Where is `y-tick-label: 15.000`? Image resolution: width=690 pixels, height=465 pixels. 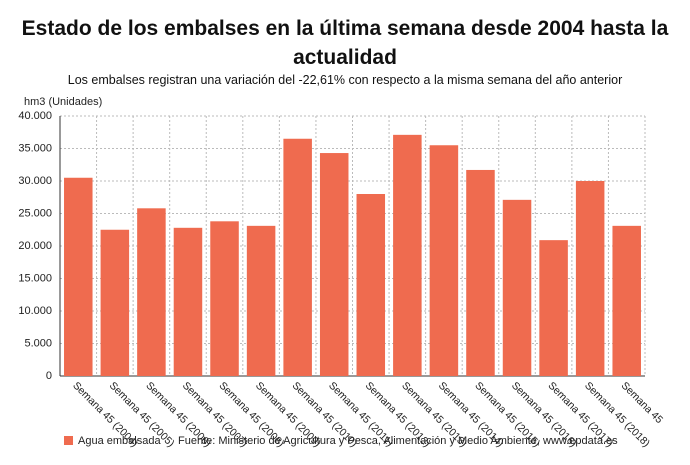
y-tick-label: 15.000 is located at coordinates (35, 278).